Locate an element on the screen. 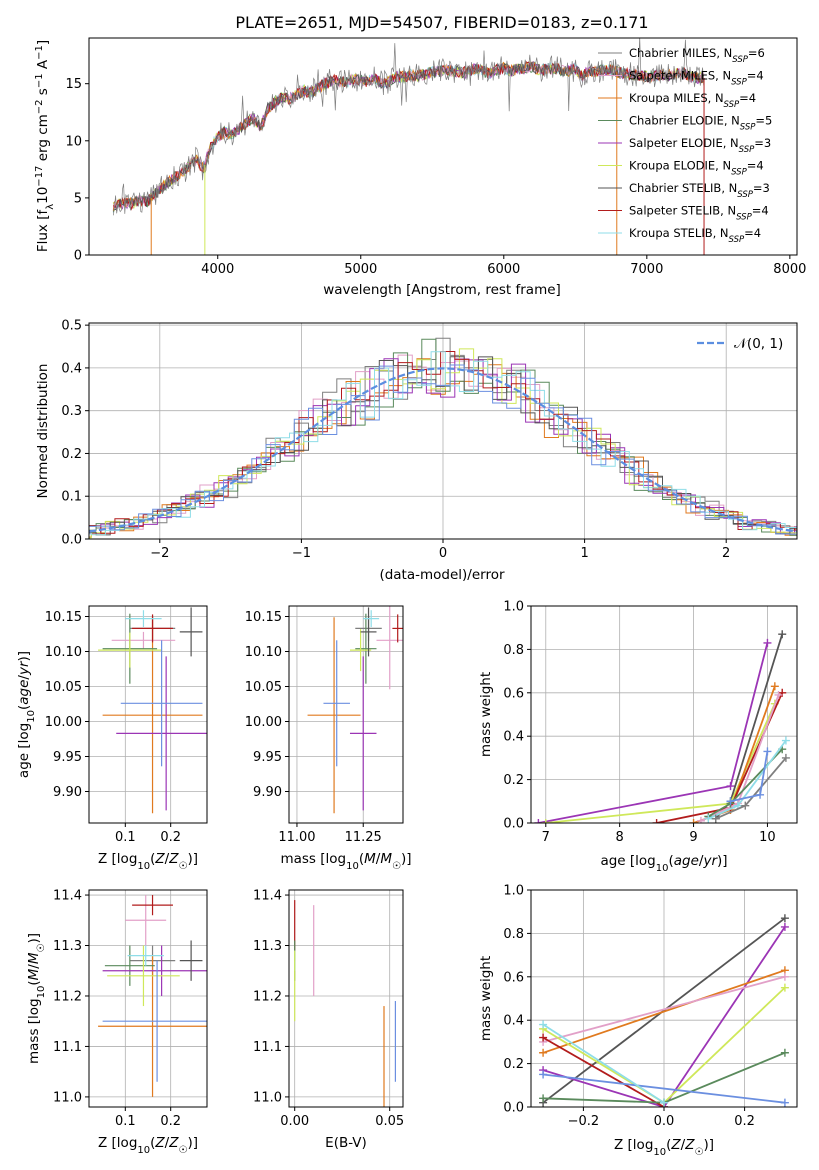 The image size is (819, 1170). label-part: Z [log is located at coordinates (117, 859).